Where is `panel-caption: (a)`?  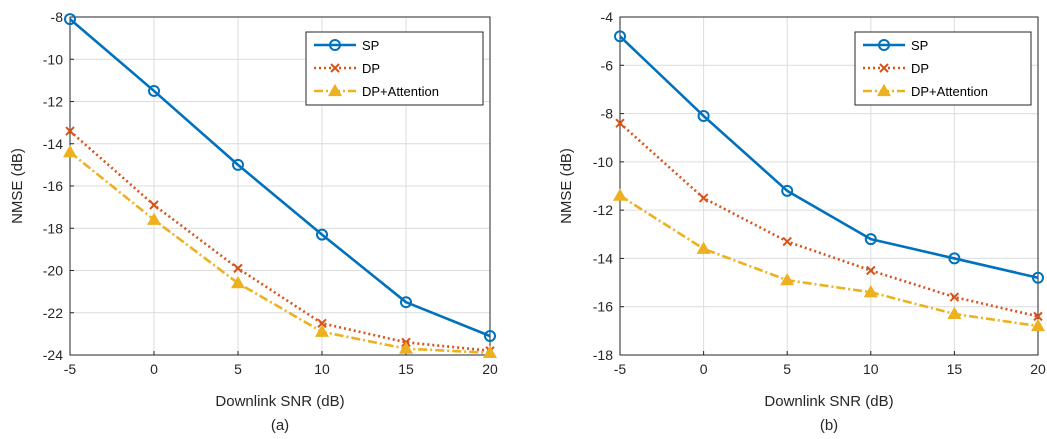
panel-caption: (a) is located at coordinates (280, 425).